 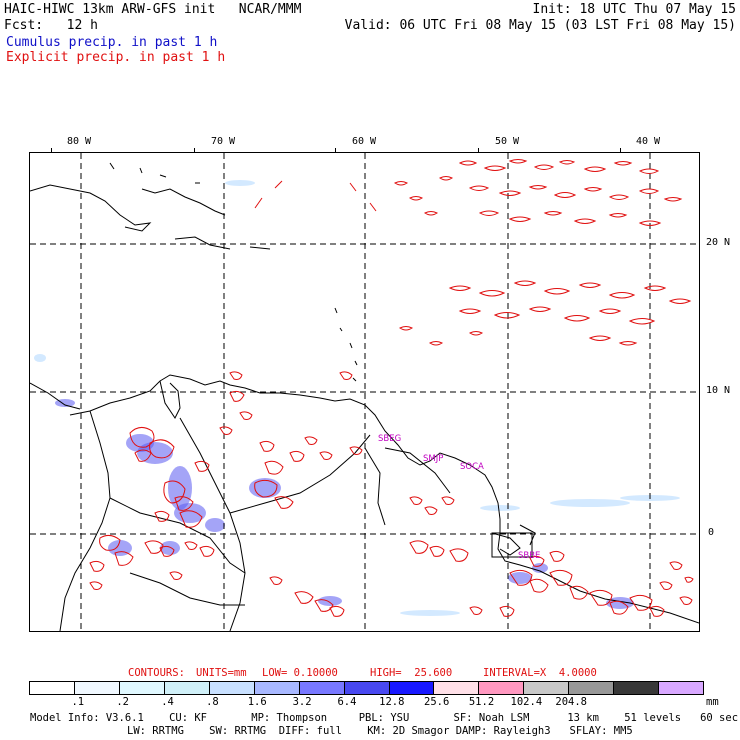 What do you see at coordinates (257, 702) in the screenshot?
I see `colorbar-tick-label: 1.6` at bounding box center [257, 702].